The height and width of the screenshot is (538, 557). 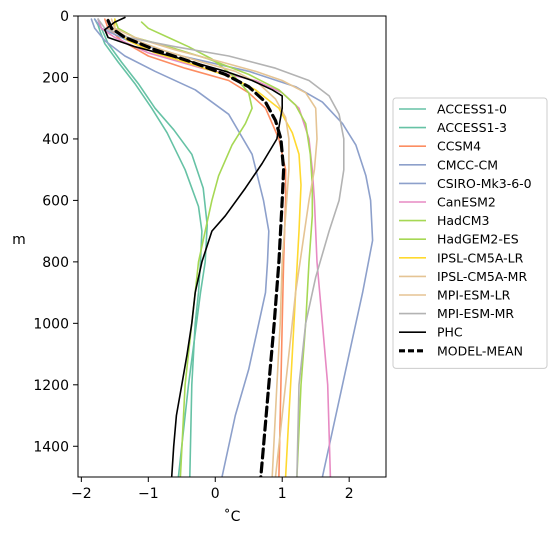 What do you see at coordinates (459, 146) in the screenshot?
I see `legend-entry-label: CCSM4` at bounding box center [459, 146].